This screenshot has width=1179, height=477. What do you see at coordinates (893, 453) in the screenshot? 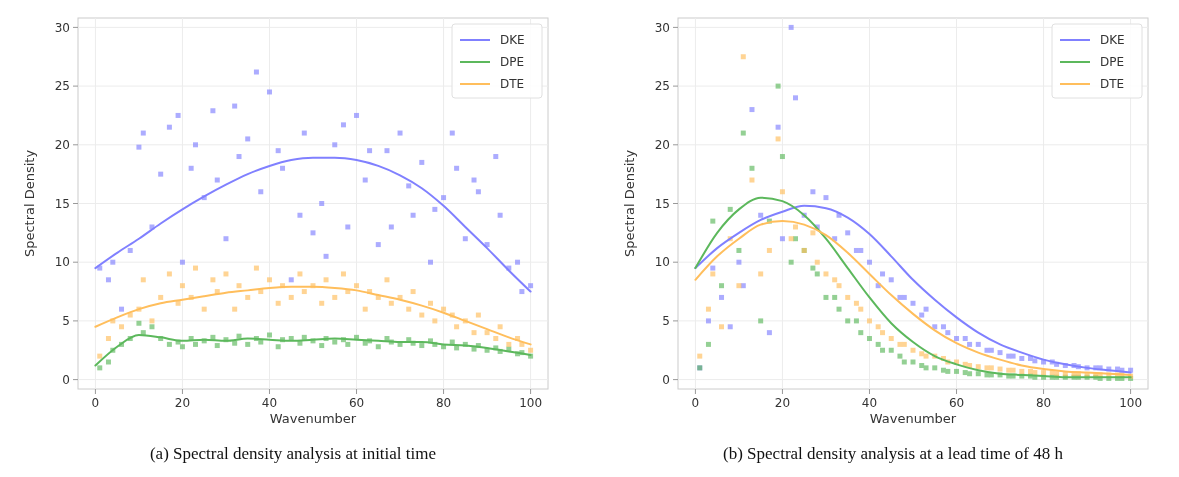
I see `text: (b) Spectral density analysis at a lead time of 48 h` at bounding box center [893, 453].